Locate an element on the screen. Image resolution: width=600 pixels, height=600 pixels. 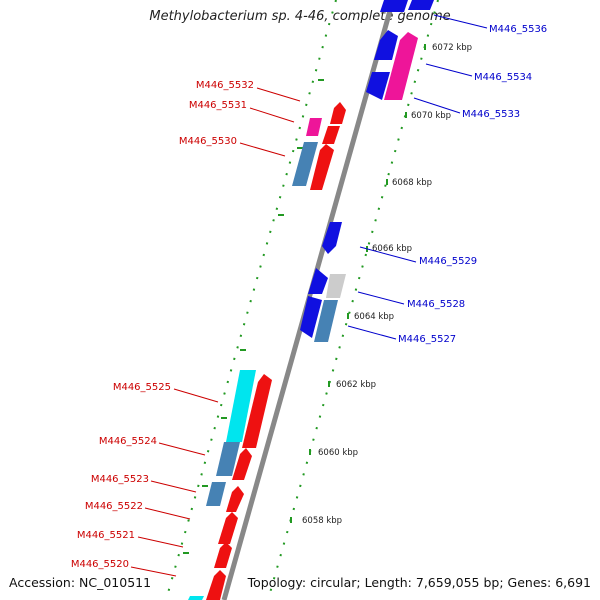
forward-genes is located at coordinates (367, 171).